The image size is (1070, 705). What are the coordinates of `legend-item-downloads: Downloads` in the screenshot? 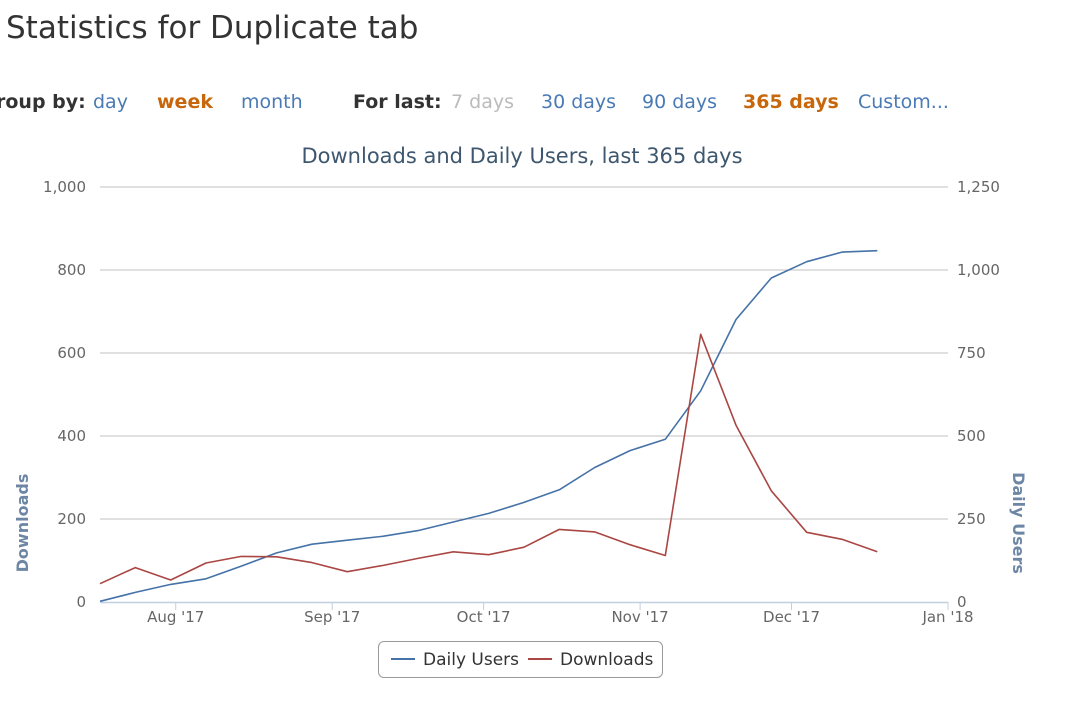 It's located at (590, 660).